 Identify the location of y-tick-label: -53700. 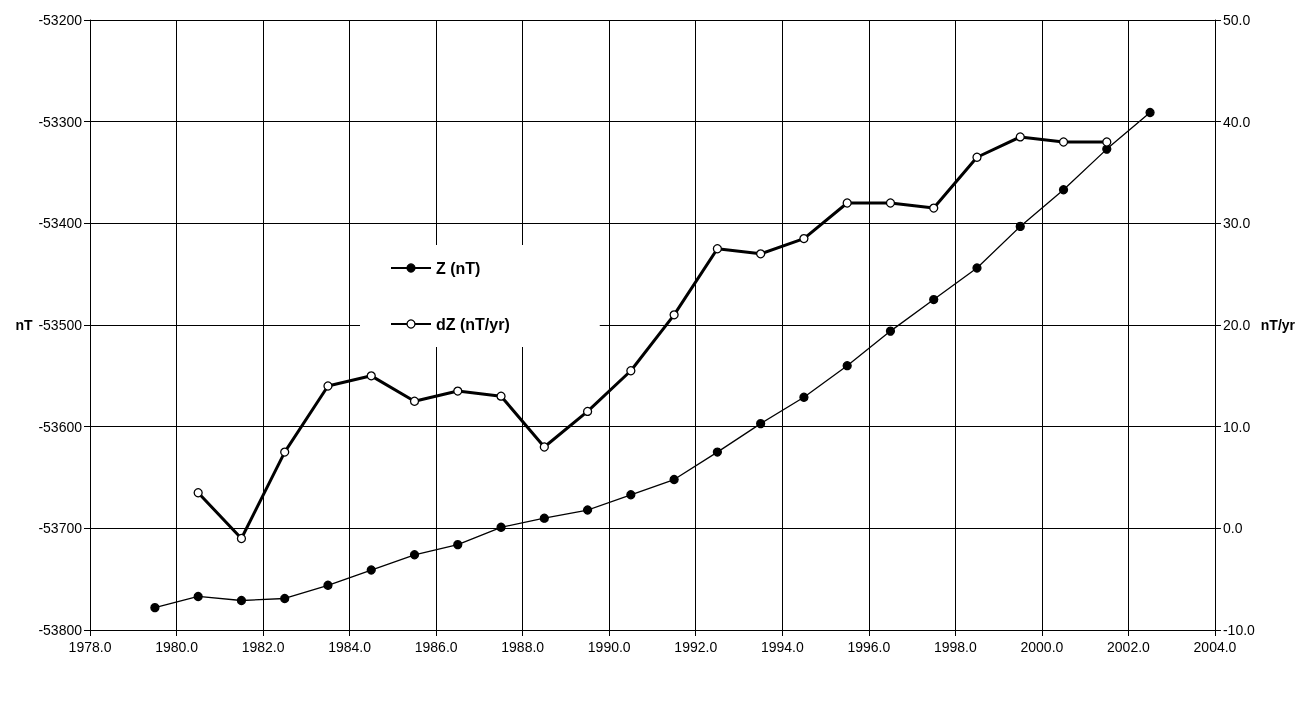
(60, 528).